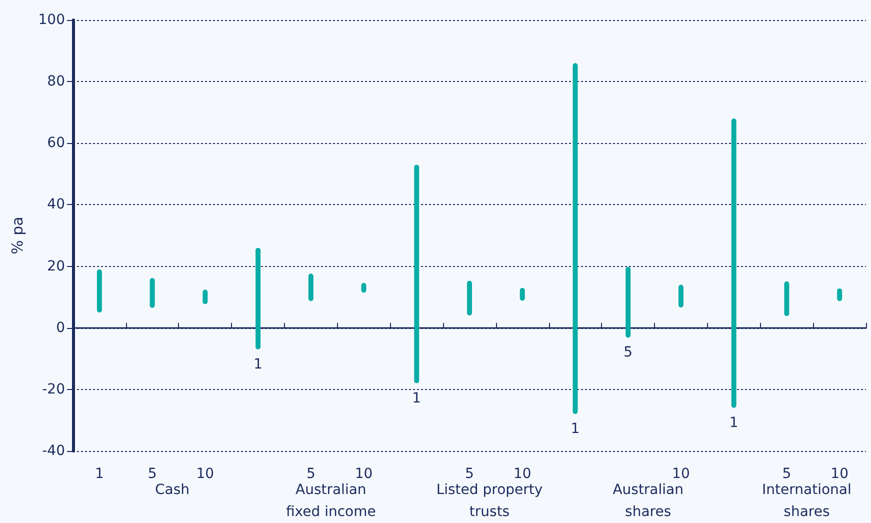 This screenshot has width=871, height=523. What do you see at coordinates (56, 143) in the screenshot?
I see `y-tick-label: 60` at bounding box center [56, 143].